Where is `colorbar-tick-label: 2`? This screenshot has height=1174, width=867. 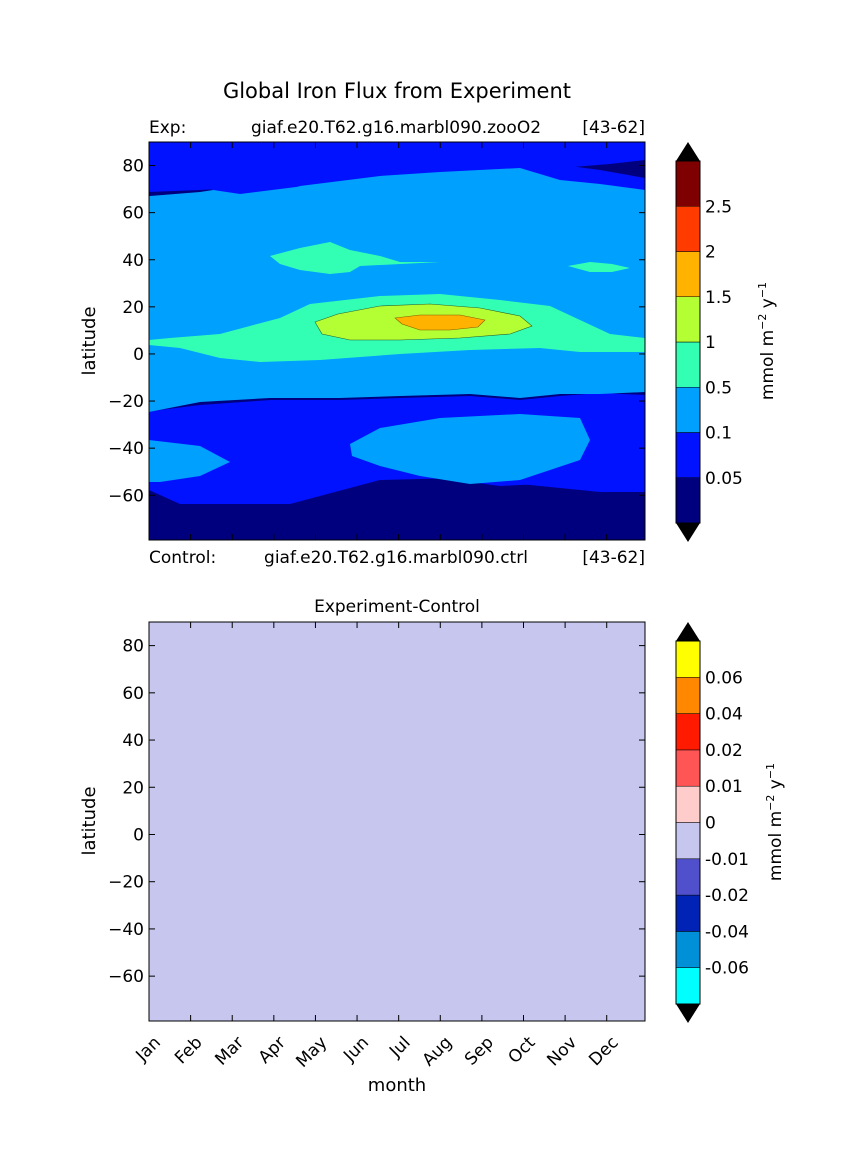
colorbar-tick-label: 2 is located at coordinates (710, 253).